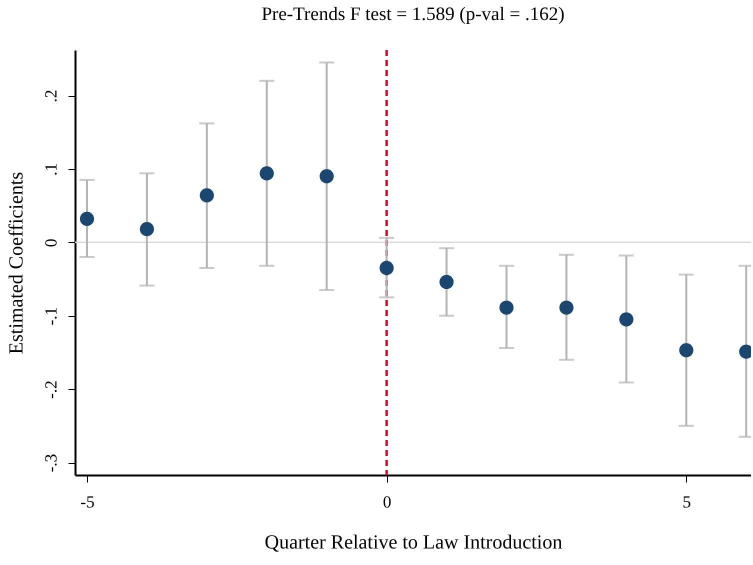  Describe the element at coordinates (413, 543) in the screenshot. I see `x-axis-title: Quarter Relative to Law Introduction` at that location.